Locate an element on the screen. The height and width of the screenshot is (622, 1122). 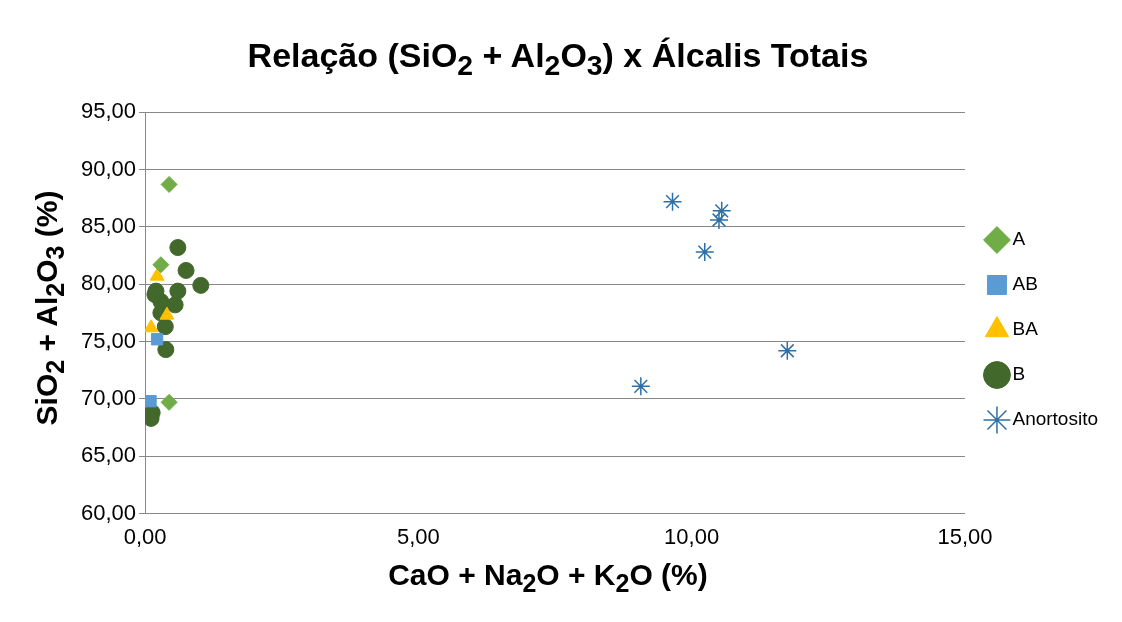
y-tick-label: 65,00 is located at coordinates (108, 455).